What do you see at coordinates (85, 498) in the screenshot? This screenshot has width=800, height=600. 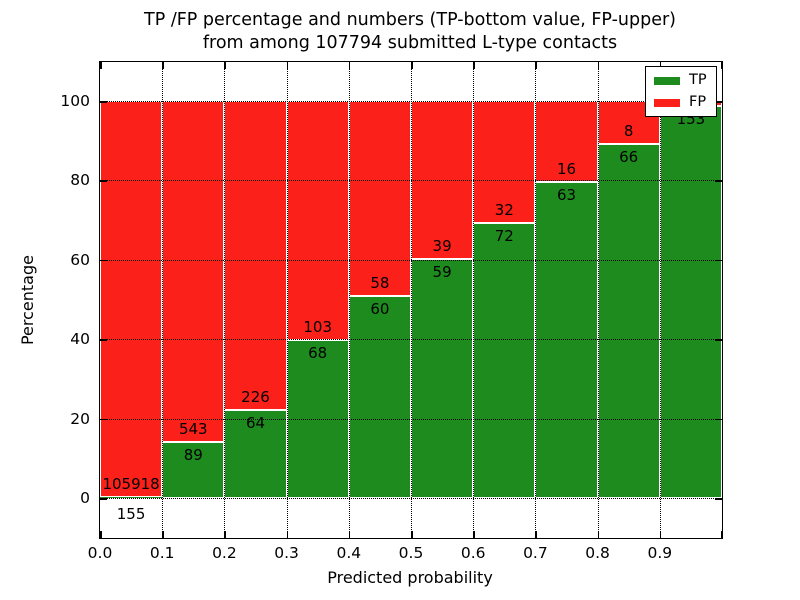 I see `y-tick-label: 0` at bounding box center [85, 498].